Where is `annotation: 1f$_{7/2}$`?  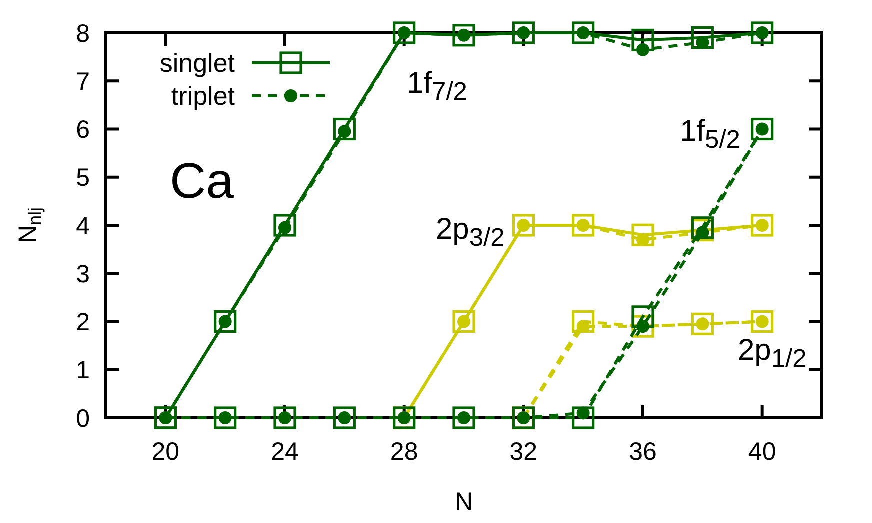 annotation: 1f$_{7/2}$ is located at coordinates (437, 86).